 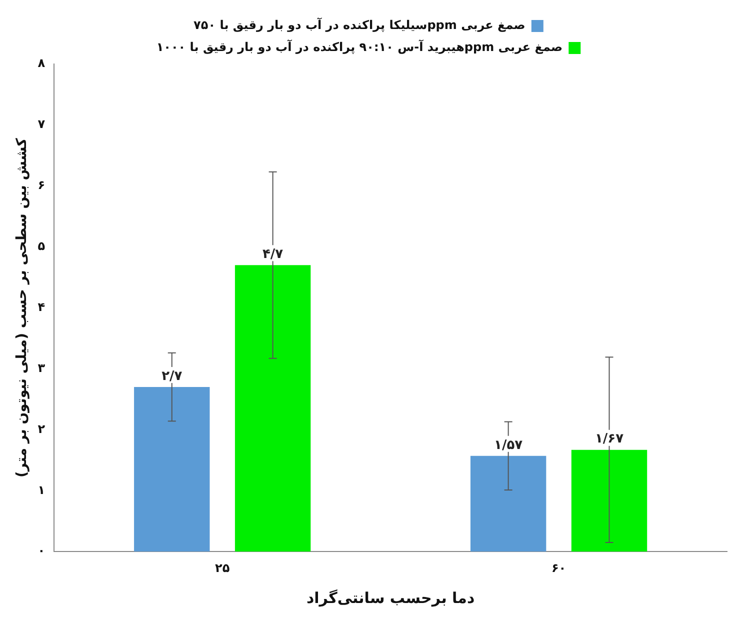 I want to click on y-tick-label: ۱, so click(x=42, y=489).